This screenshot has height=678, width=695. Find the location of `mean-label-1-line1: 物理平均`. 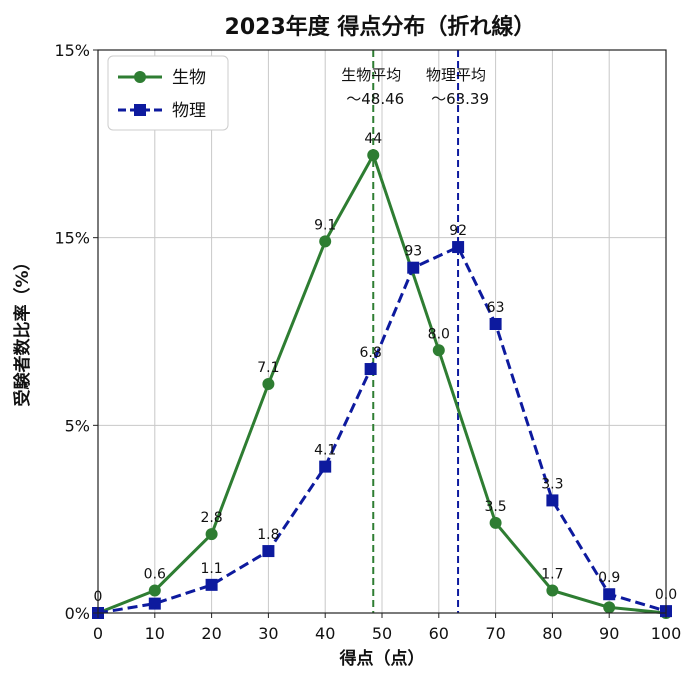

mean-label-1-line1: 物理平均 is located at coordinates (456, 75).